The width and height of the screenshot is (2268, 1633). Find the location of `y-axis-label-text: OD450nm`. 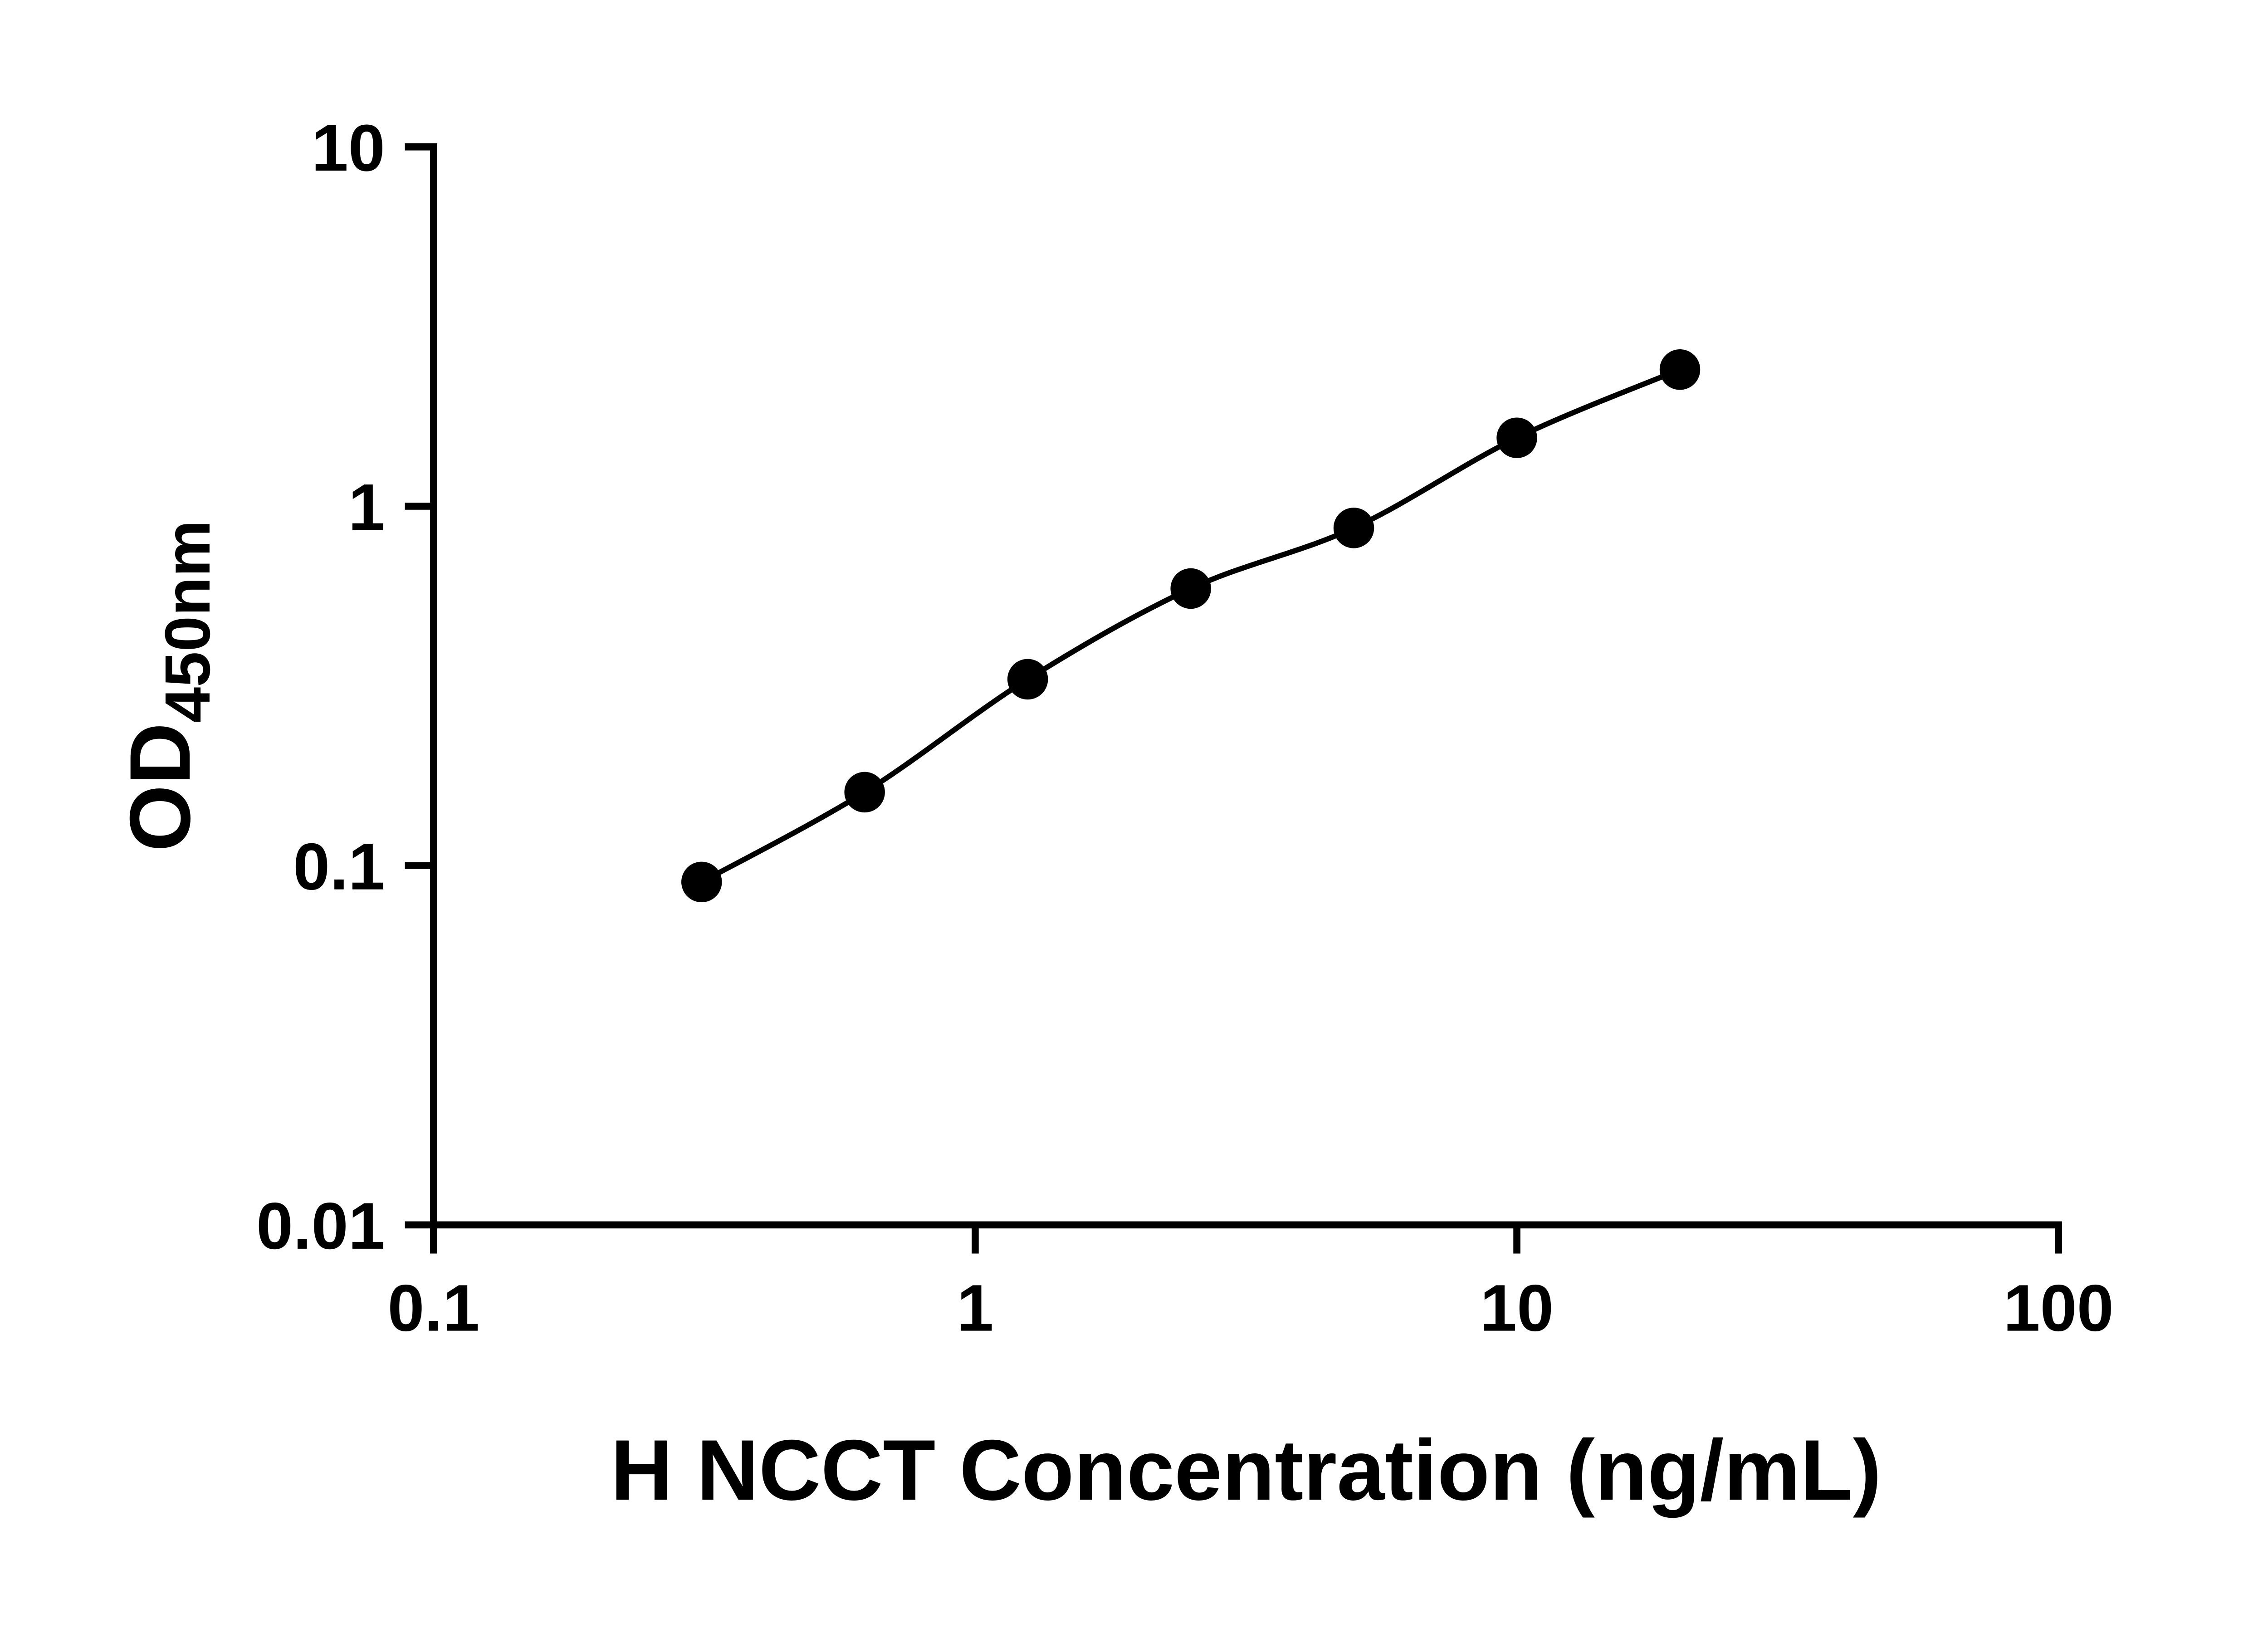

y-axis-label-text: OD450nm is located at coordinates (168, 685).